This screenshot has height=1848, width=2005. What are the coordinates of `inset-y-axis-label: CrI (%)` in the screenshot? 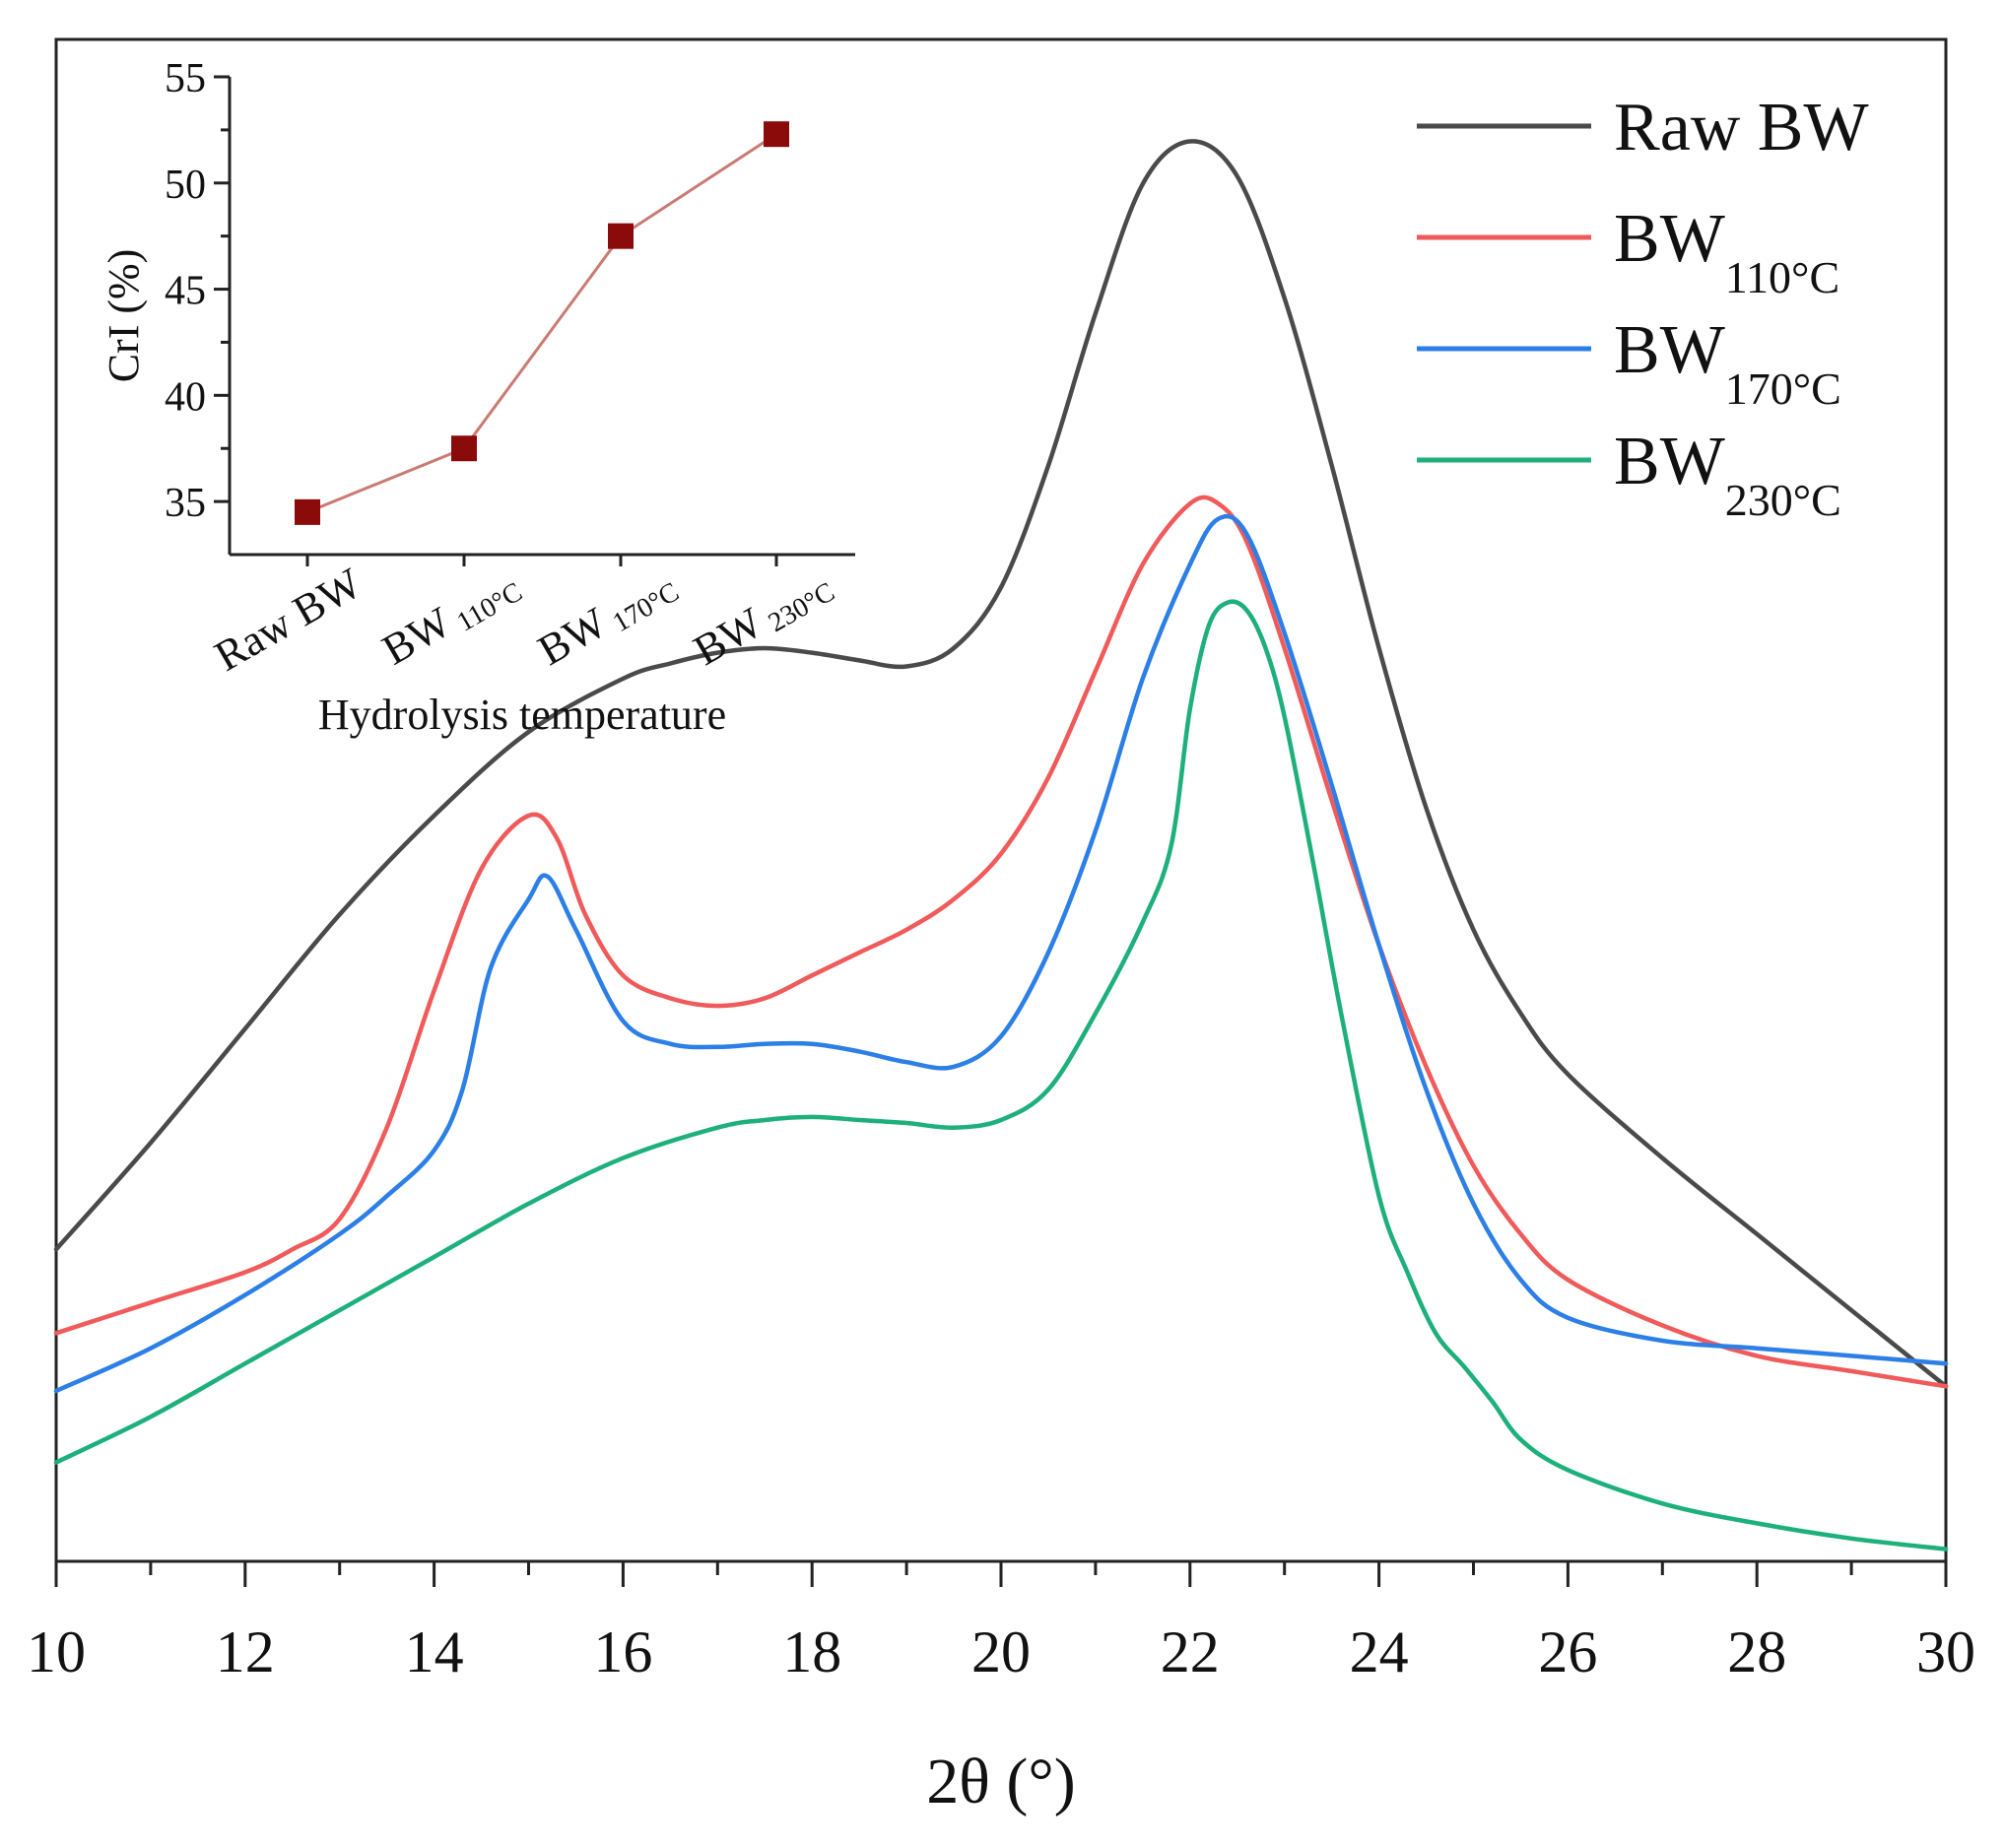 It's located at (124, 316).